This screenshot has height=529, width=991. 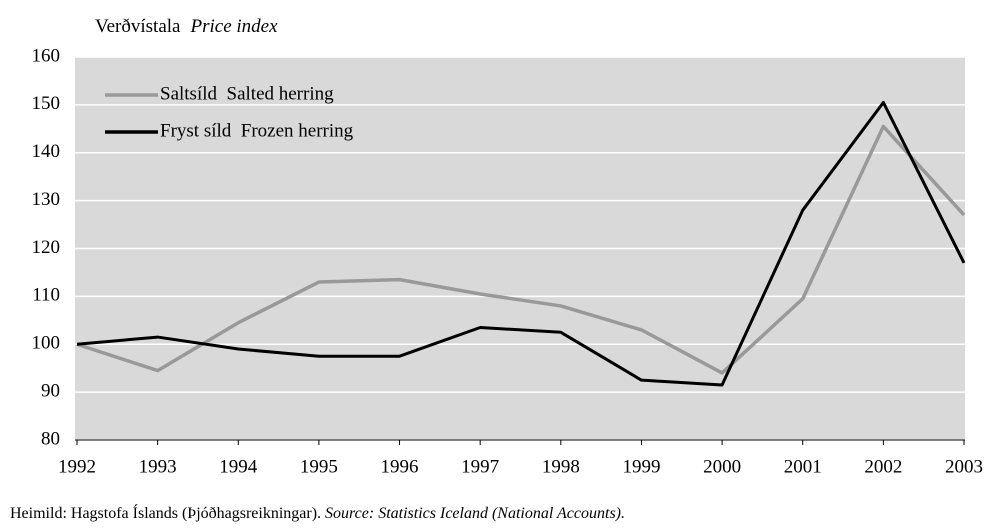 I want to click on x-tick-label: 1998, so click(x=561, y=466).